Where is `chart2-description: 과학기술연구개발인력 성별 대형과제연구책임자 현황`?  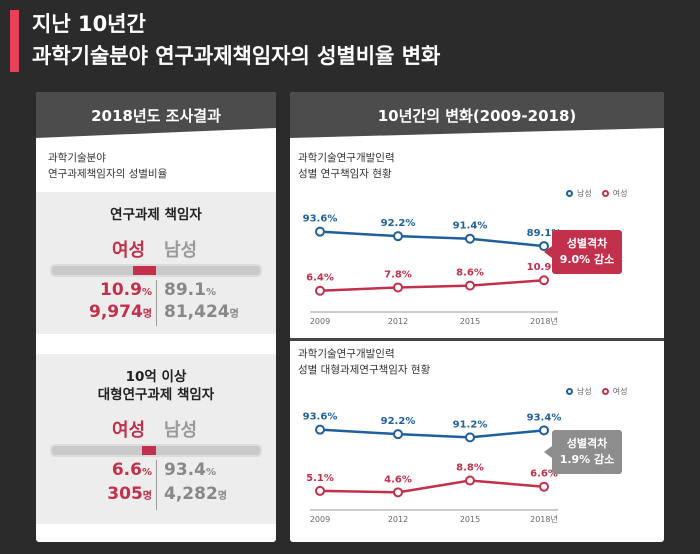 chart2-description: 과학기술연구개발인력 성별 대형과제연구책임자 현황 is located at coordinates (364, 362).